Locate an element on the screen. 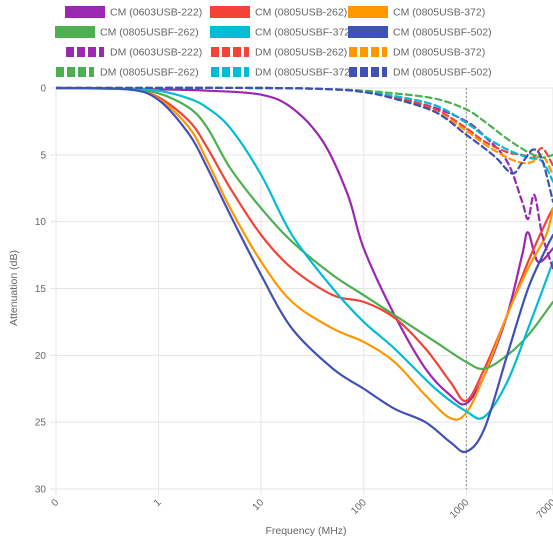 This screenshot has height=541, width=553. x-tick-label: 7000 is located at coordinates (544, 509).